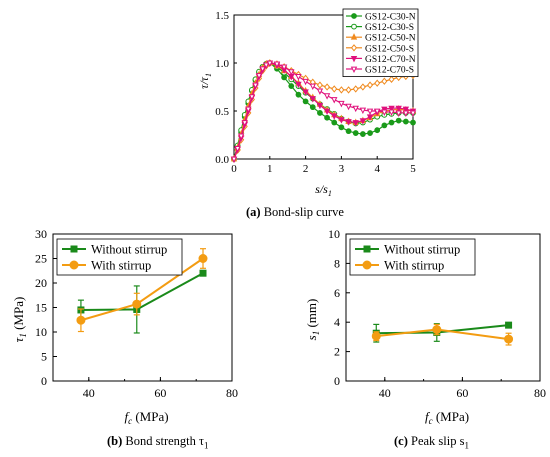 The width and height of the screenshot is (550, 457). Describe the element at coordinates (146, 417) in the screenshot. I see `chart-b-xlabel: fc (MPa)` at that location.